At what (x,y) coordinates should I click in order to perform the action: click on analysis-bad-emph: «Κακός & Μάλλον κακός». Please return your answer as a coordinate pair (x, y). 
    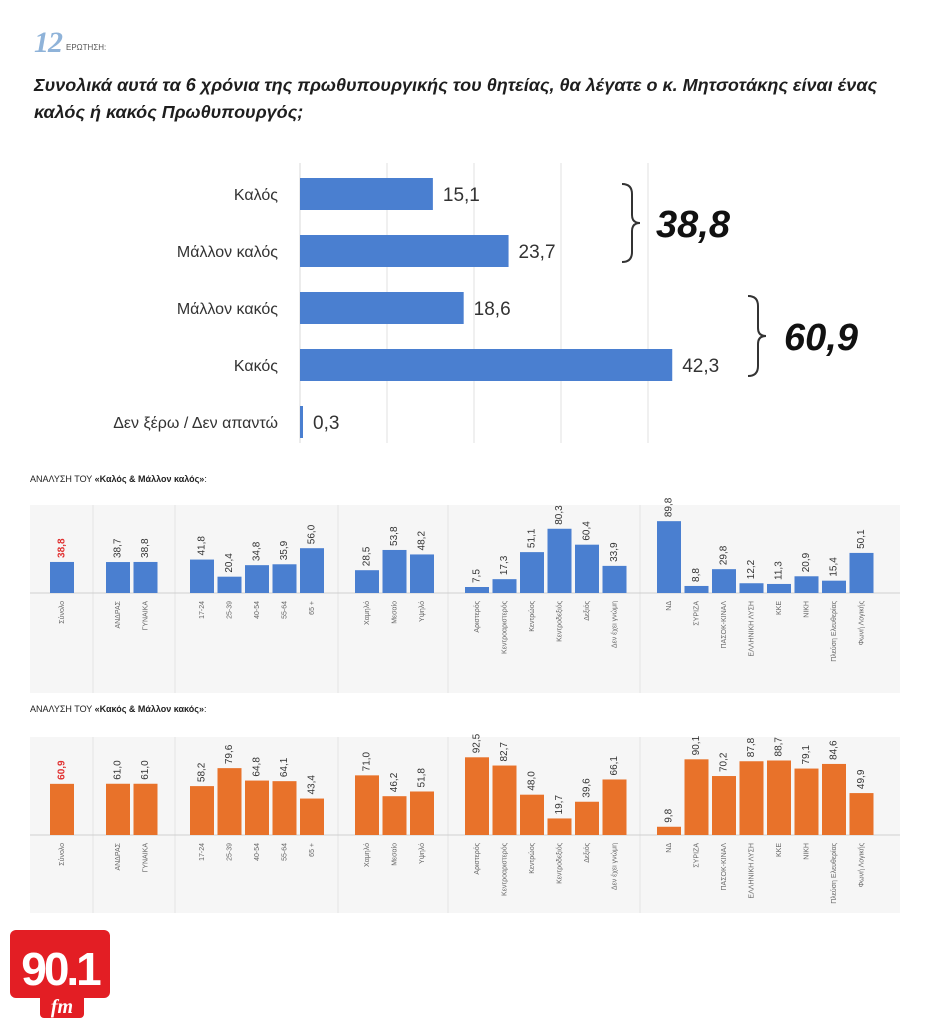
    Looking at the image, I should click on (149, 709).